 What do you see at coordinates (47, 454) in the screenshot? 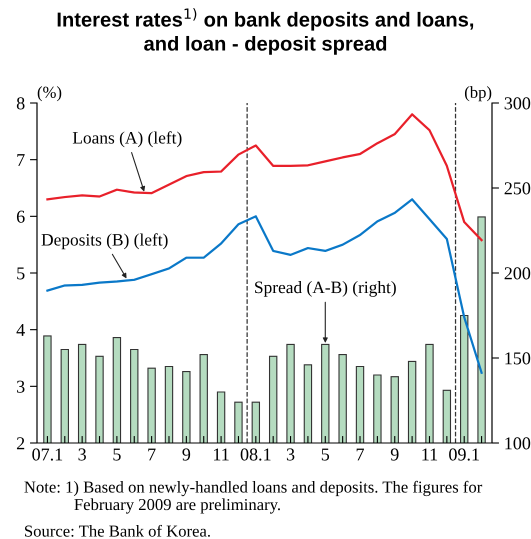
I see `x-tick-label: 07.1` at bounding box center [47, 454].